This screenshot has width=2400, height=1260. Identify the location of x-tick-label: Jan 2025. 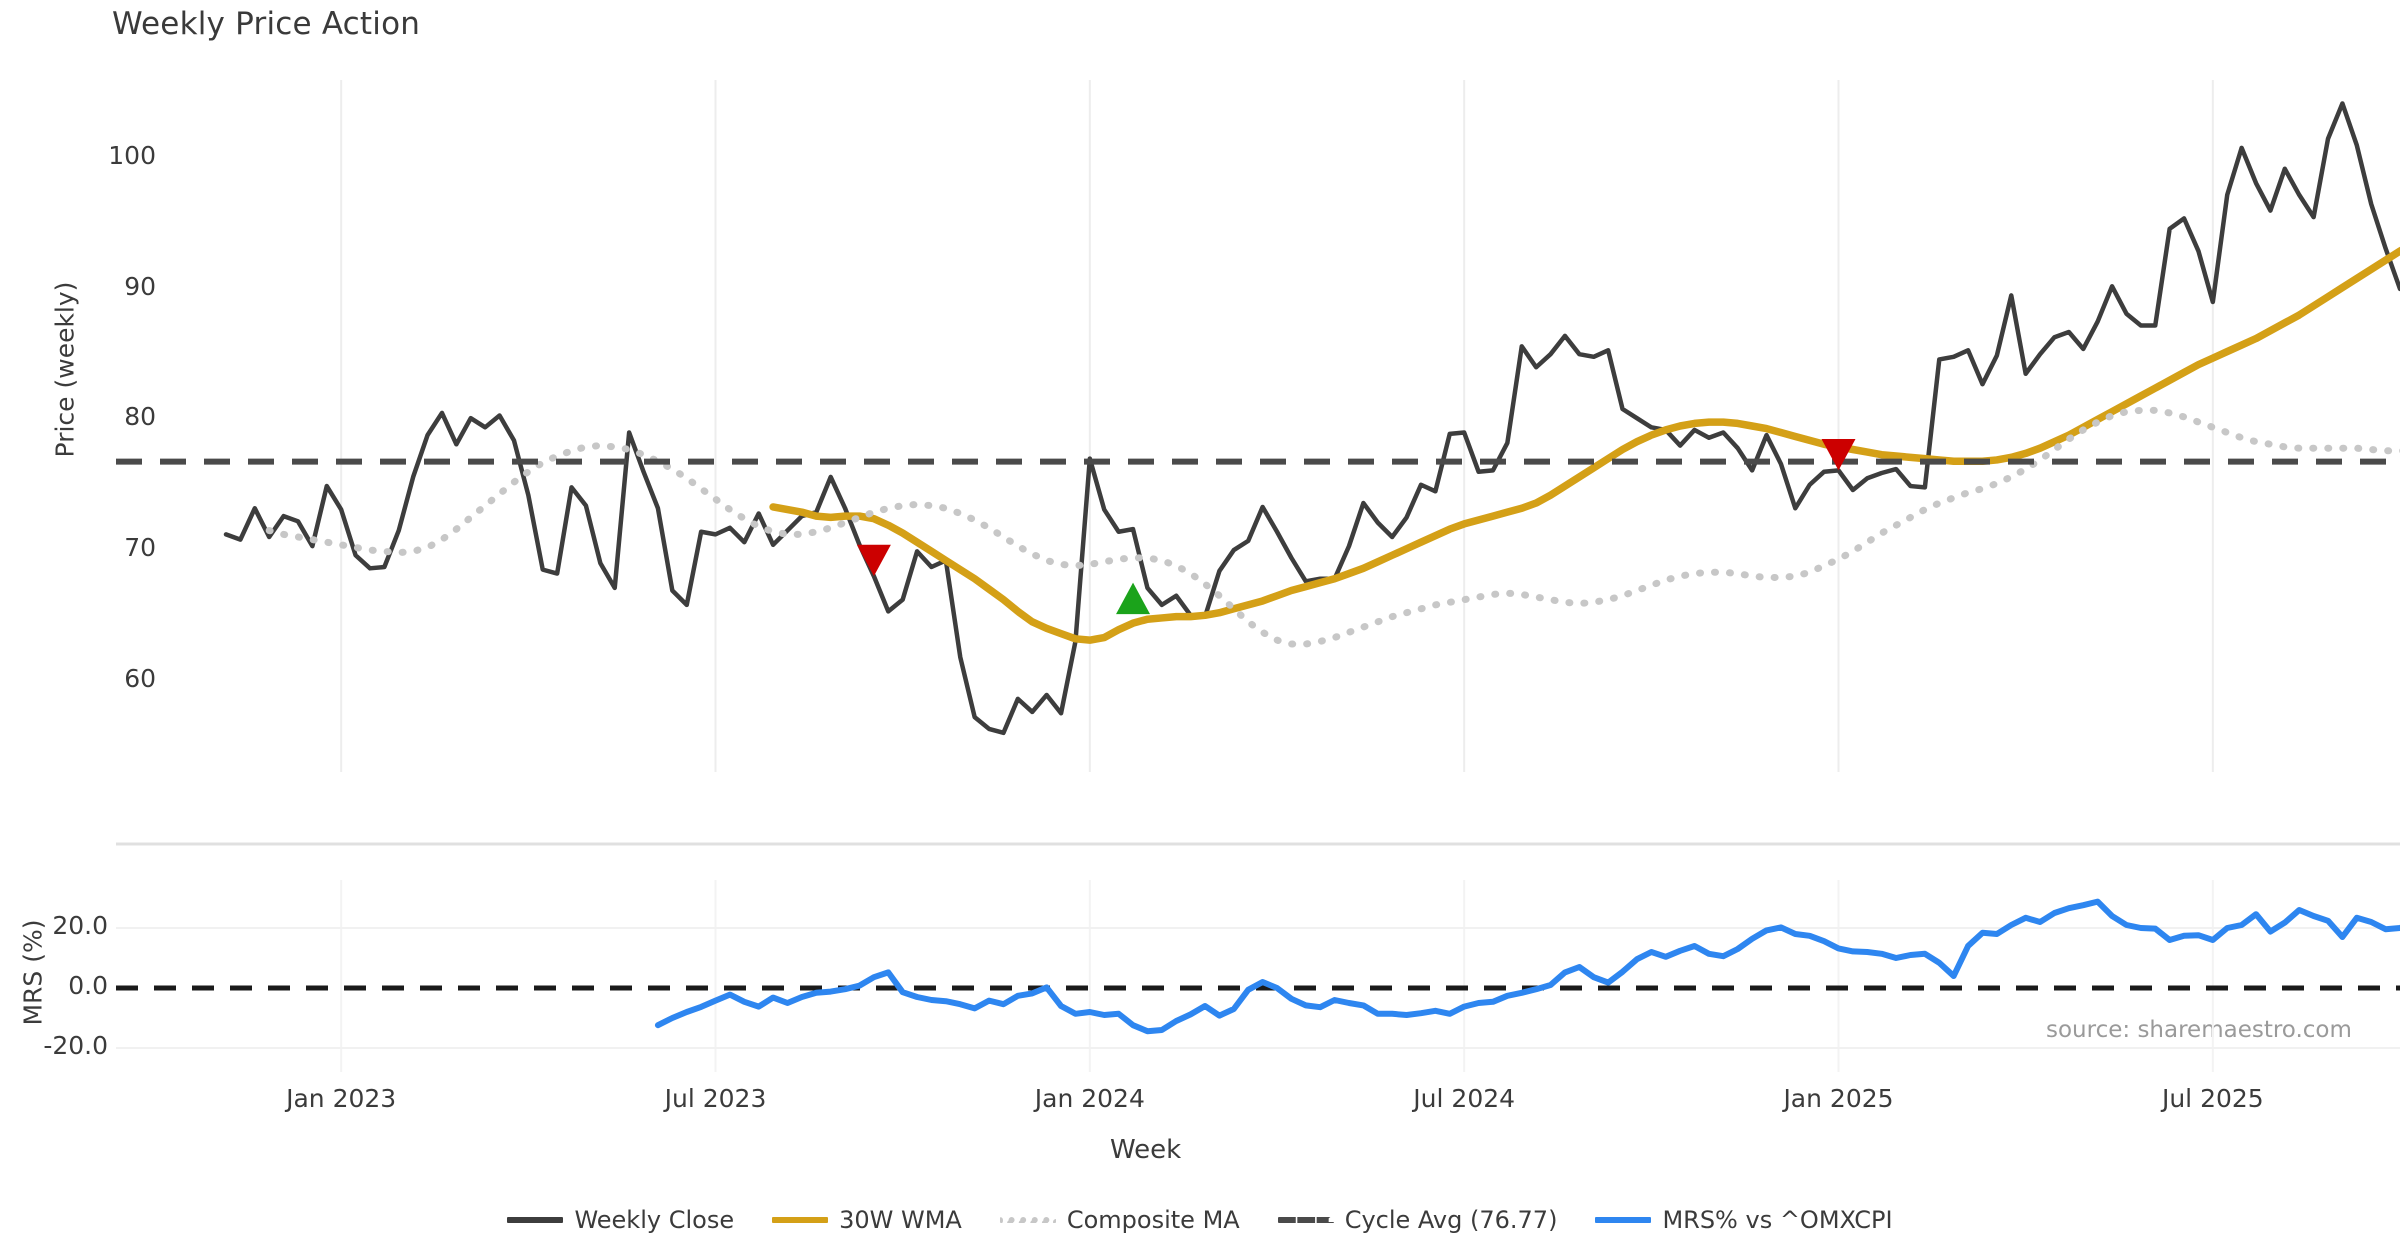
(1838, 1098).